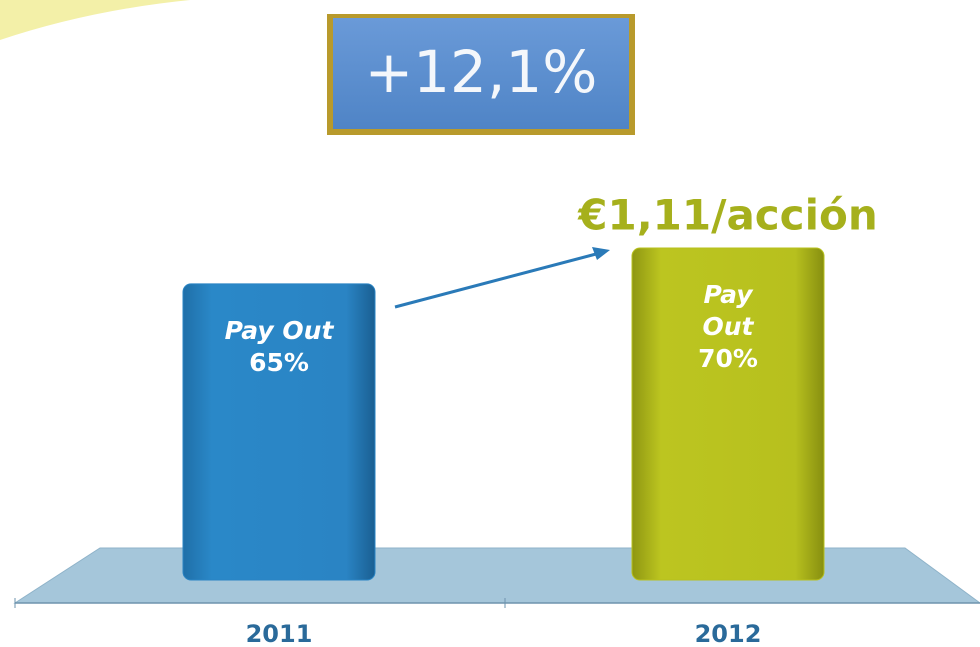 The height and width of the screenshot is (647, 980). I want to click on bar-text: 70%, so click(728, 358).